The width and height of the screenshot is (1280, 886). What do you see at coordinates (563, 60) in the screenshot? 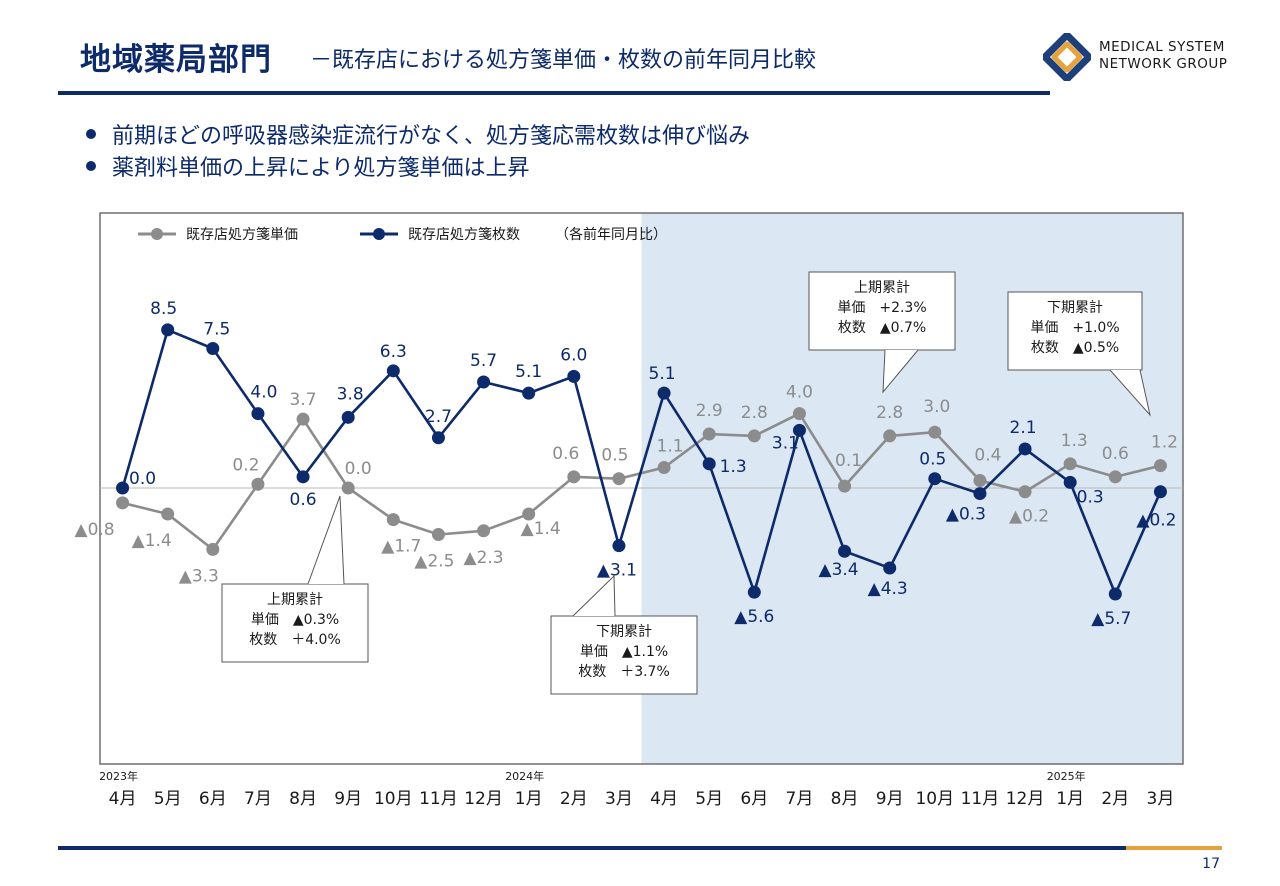
I see `page-subtitle: －既存店における処方箋単価・枚数の前年同月比較` at bounding box center [563, 60].